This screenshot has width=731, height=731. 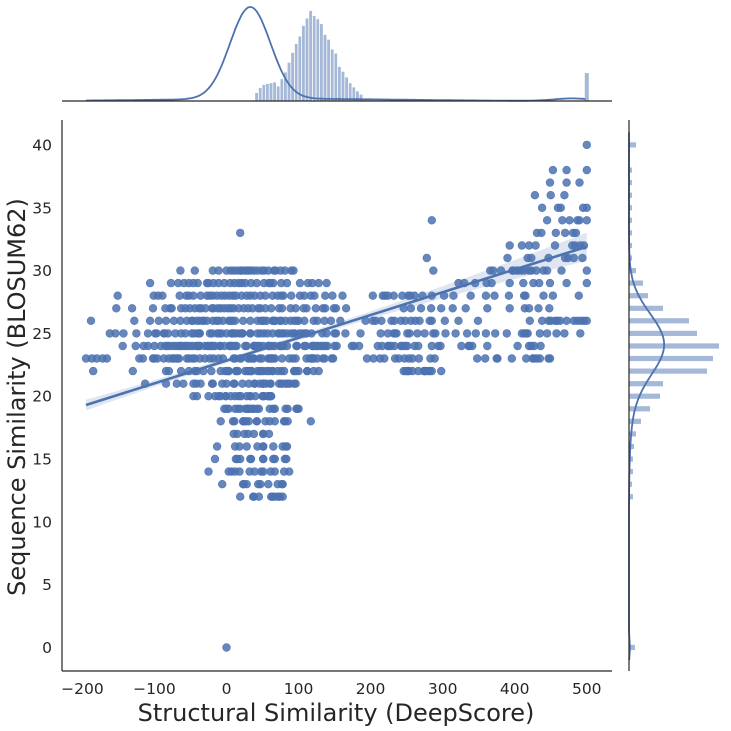 What do you see at coordinates (336, 713) in the screenshot?
I see `x-axis-label: Structural Similarity (DeepScore)` at bounding box center [336, 713].